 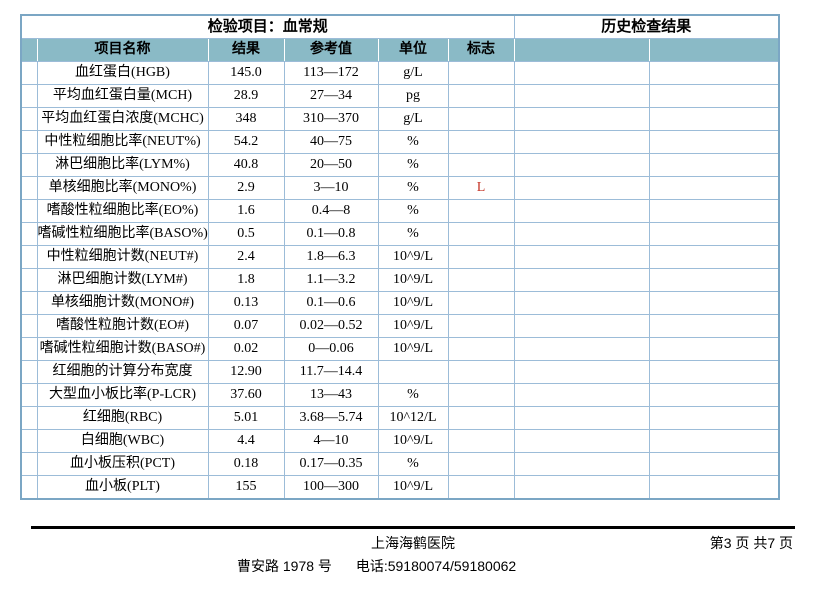 What do you see at coordinates (122, 303) in the screenshot?
I see `item-name-cell: 单核细胞计数(MONO#)` at bounding box center [122, 303].